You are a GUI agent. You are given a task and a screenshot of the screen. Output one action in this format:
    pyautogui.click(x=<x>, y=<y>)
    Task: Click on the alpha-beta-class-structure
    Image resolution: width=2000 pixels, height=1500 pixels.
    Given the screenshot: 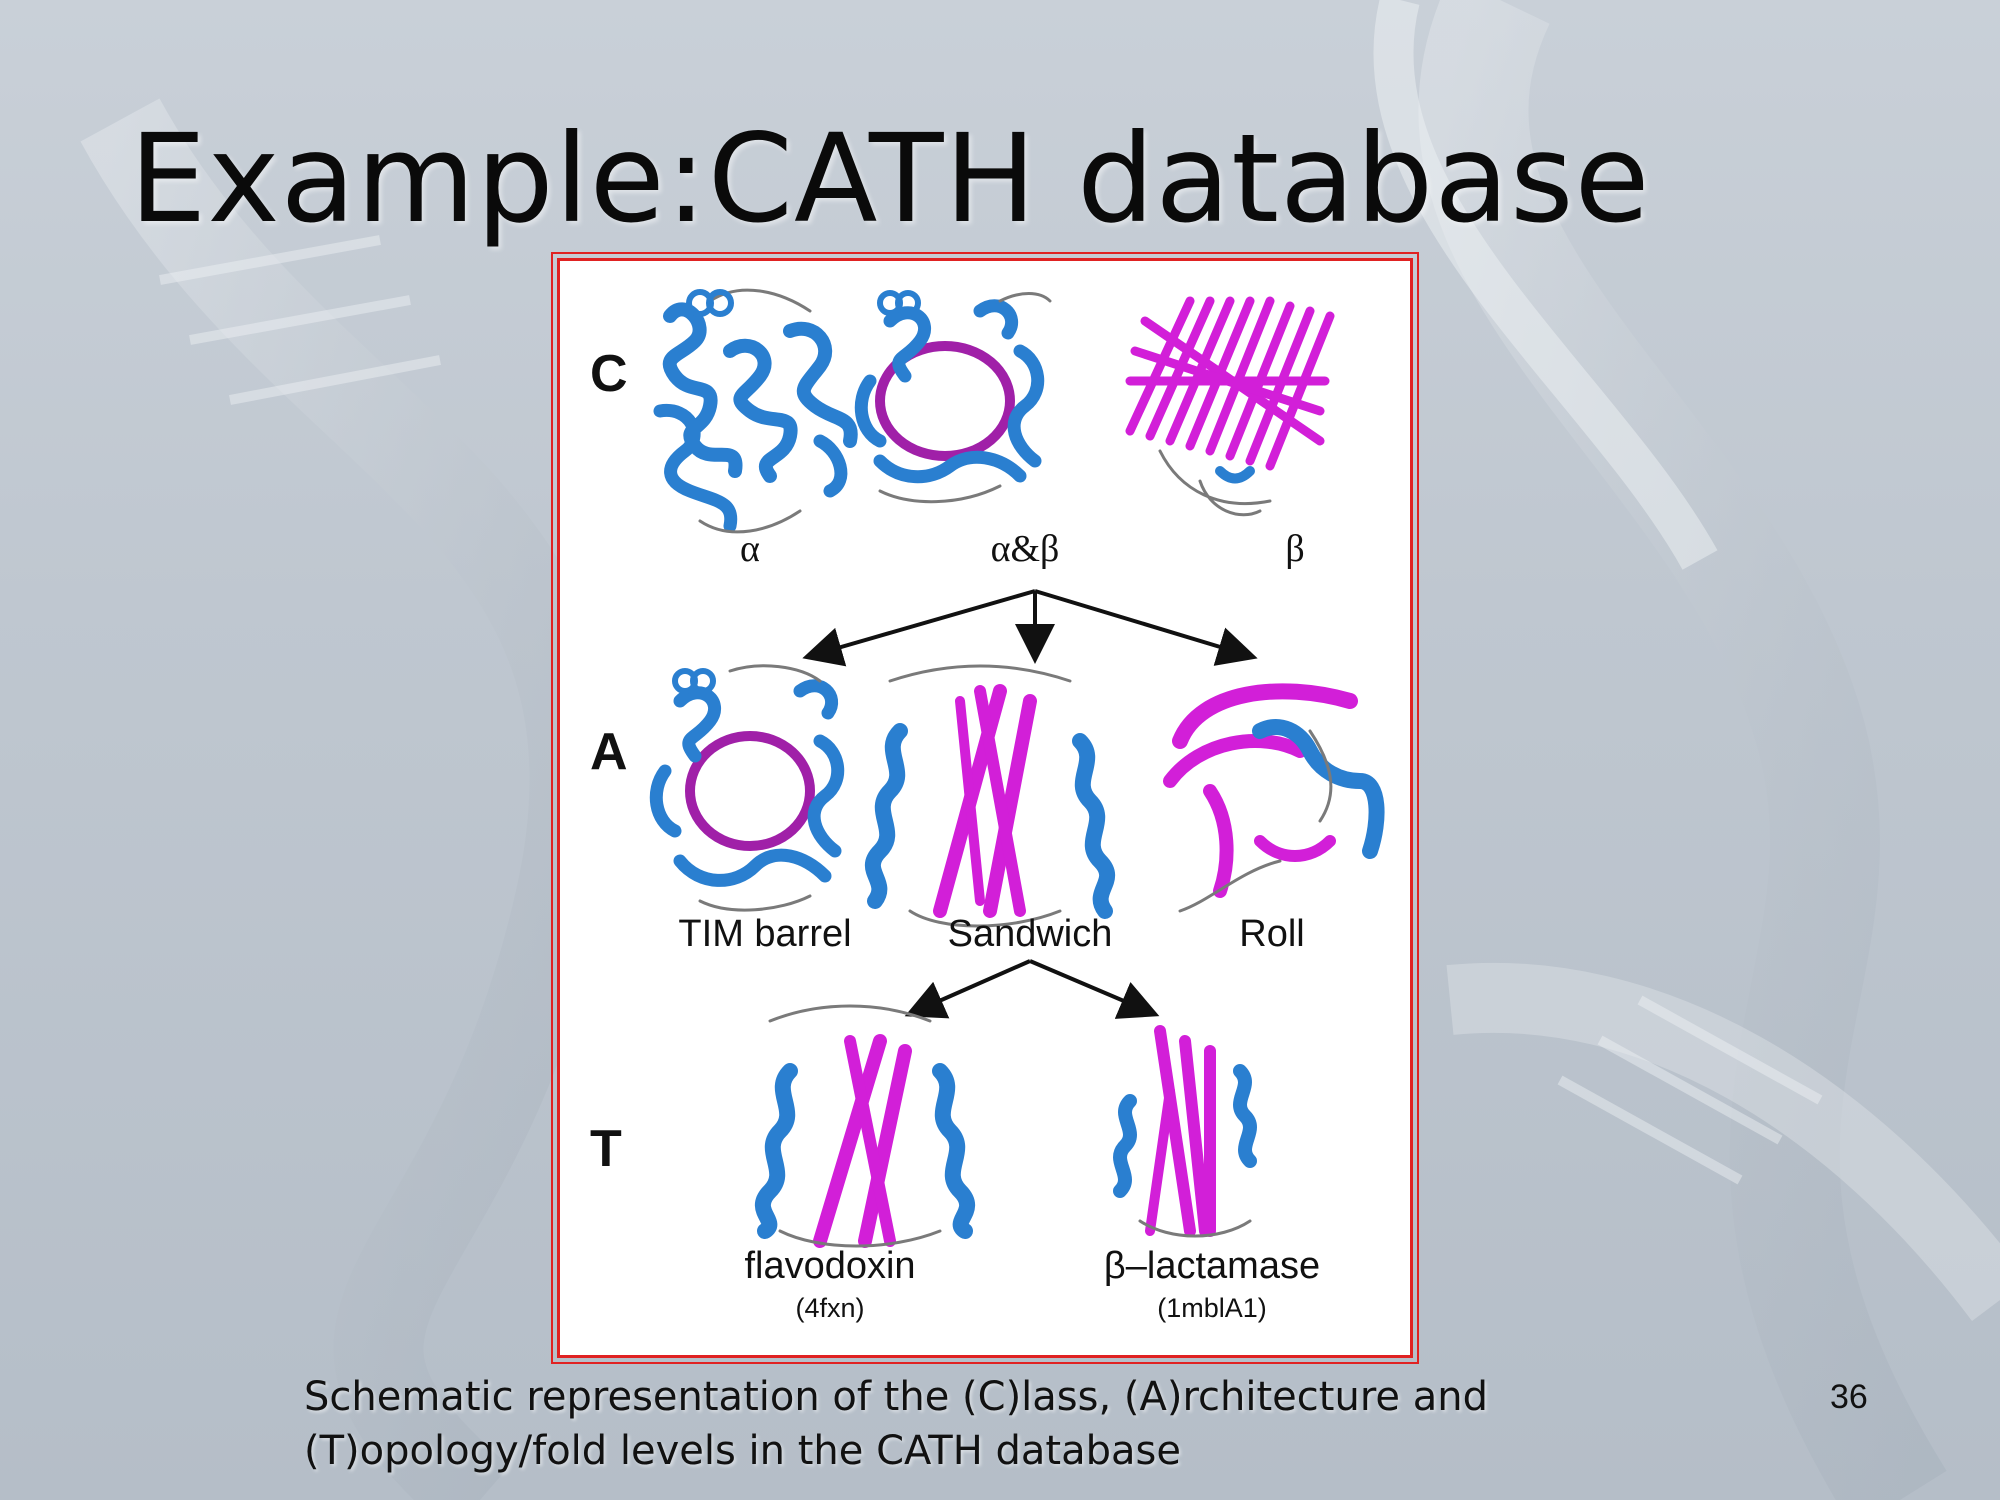 What is the action you would take?
    pyautogui.click(x=953, y=397)
    